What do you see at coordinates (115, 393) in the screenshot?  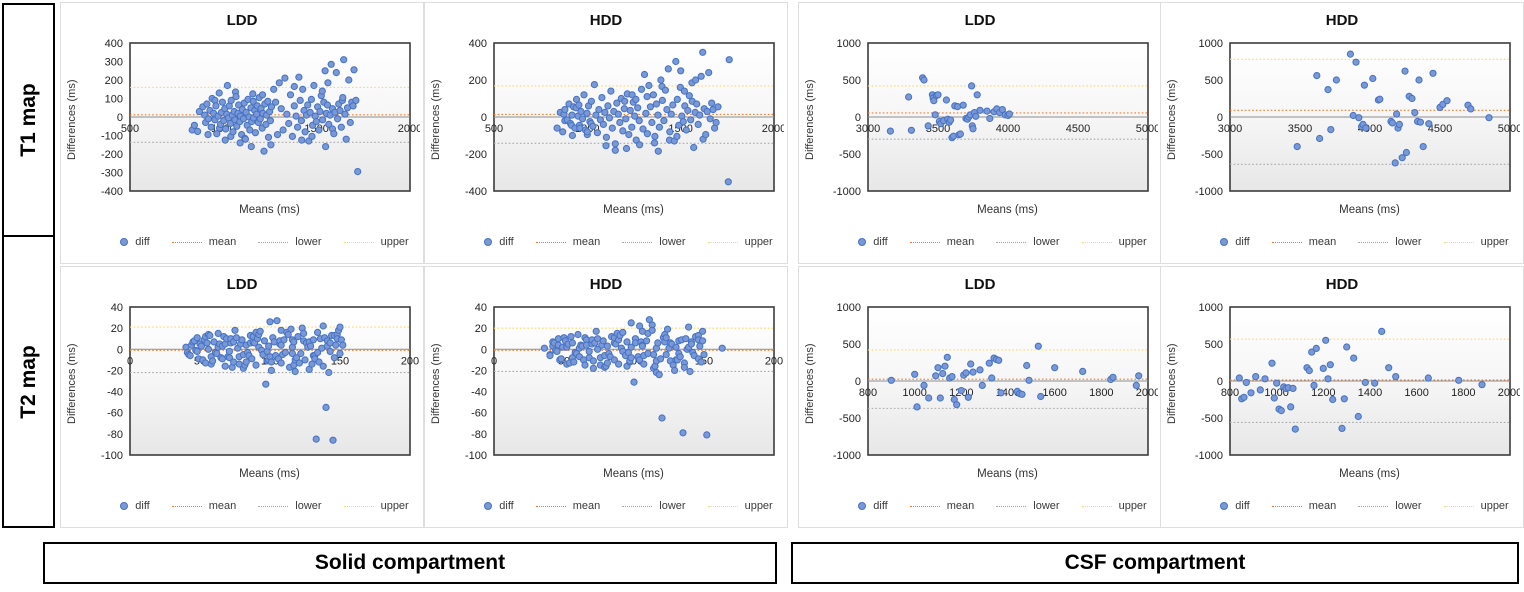 I see `svg-text: -40` at bounding box center [115, 393].